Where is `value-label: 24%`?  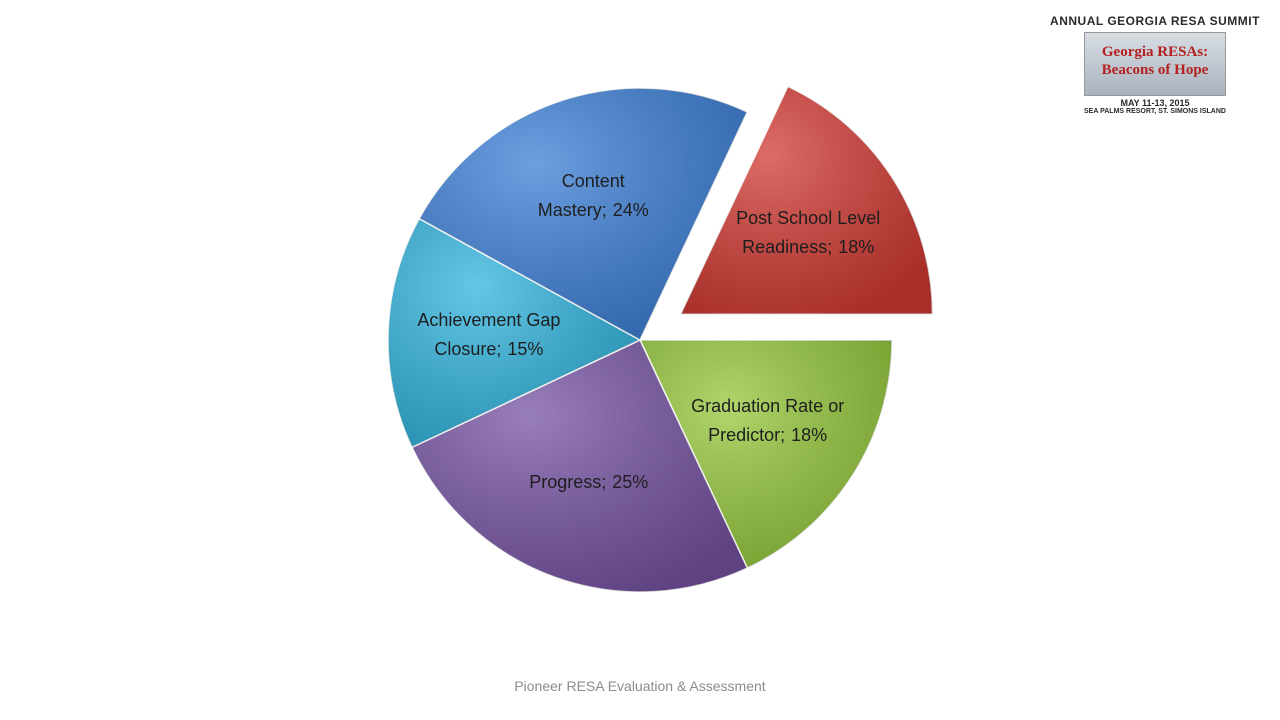
value-label: 24% is located at coordinates (630, 210).